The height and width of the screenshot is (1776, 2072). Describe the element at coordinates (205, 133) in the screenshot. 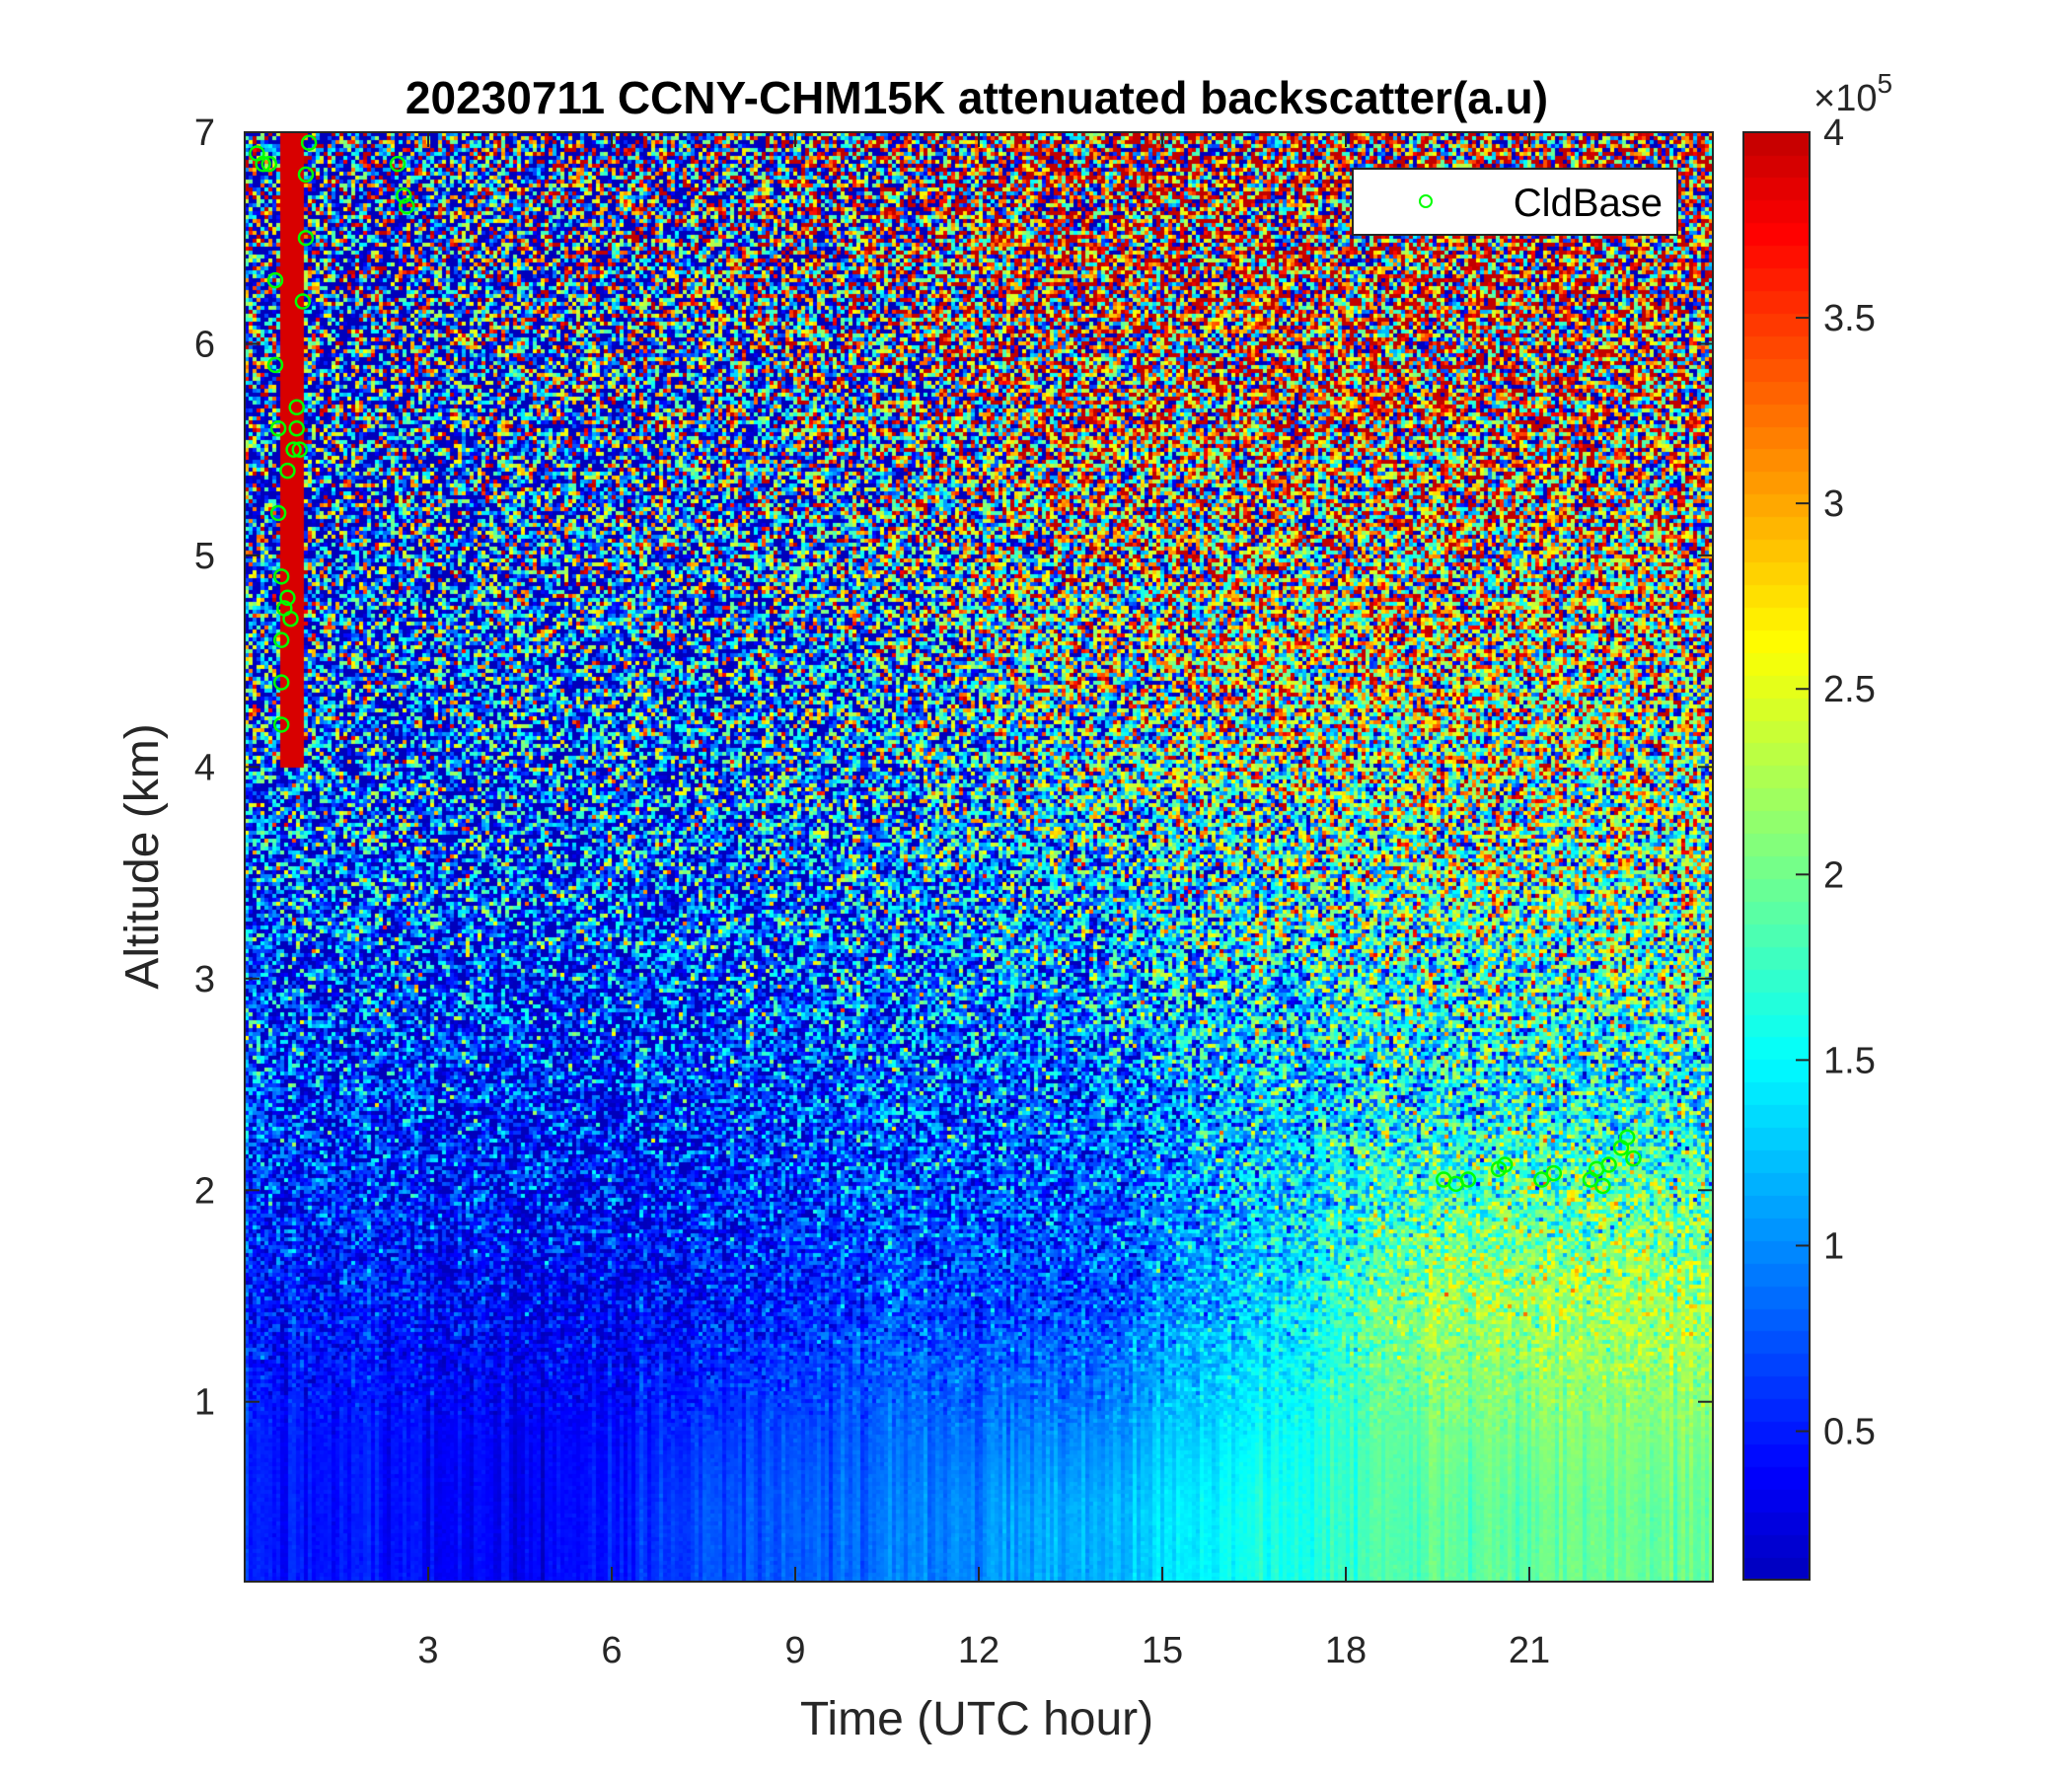

I see `y-tick-label: 7` at that location.